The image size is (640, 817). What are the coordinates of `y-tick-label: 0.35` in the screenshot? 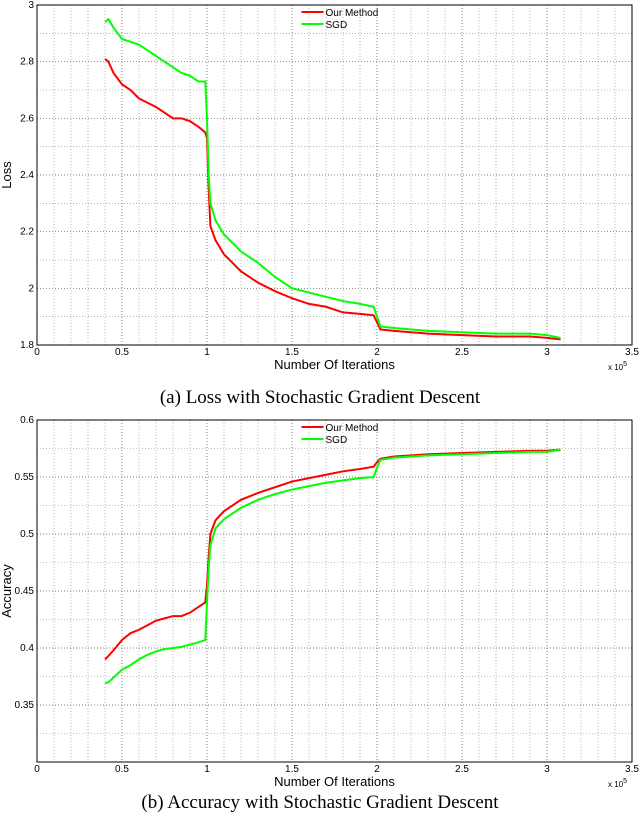 It's located at (25, 705).